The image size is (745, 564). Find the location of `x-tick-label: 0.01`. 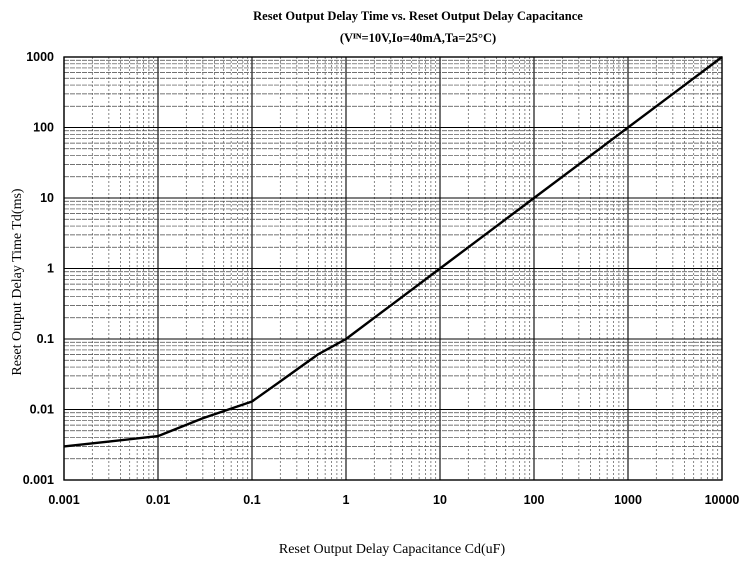

x-tick-label: 0.01 is located at coordinates (158, 500).